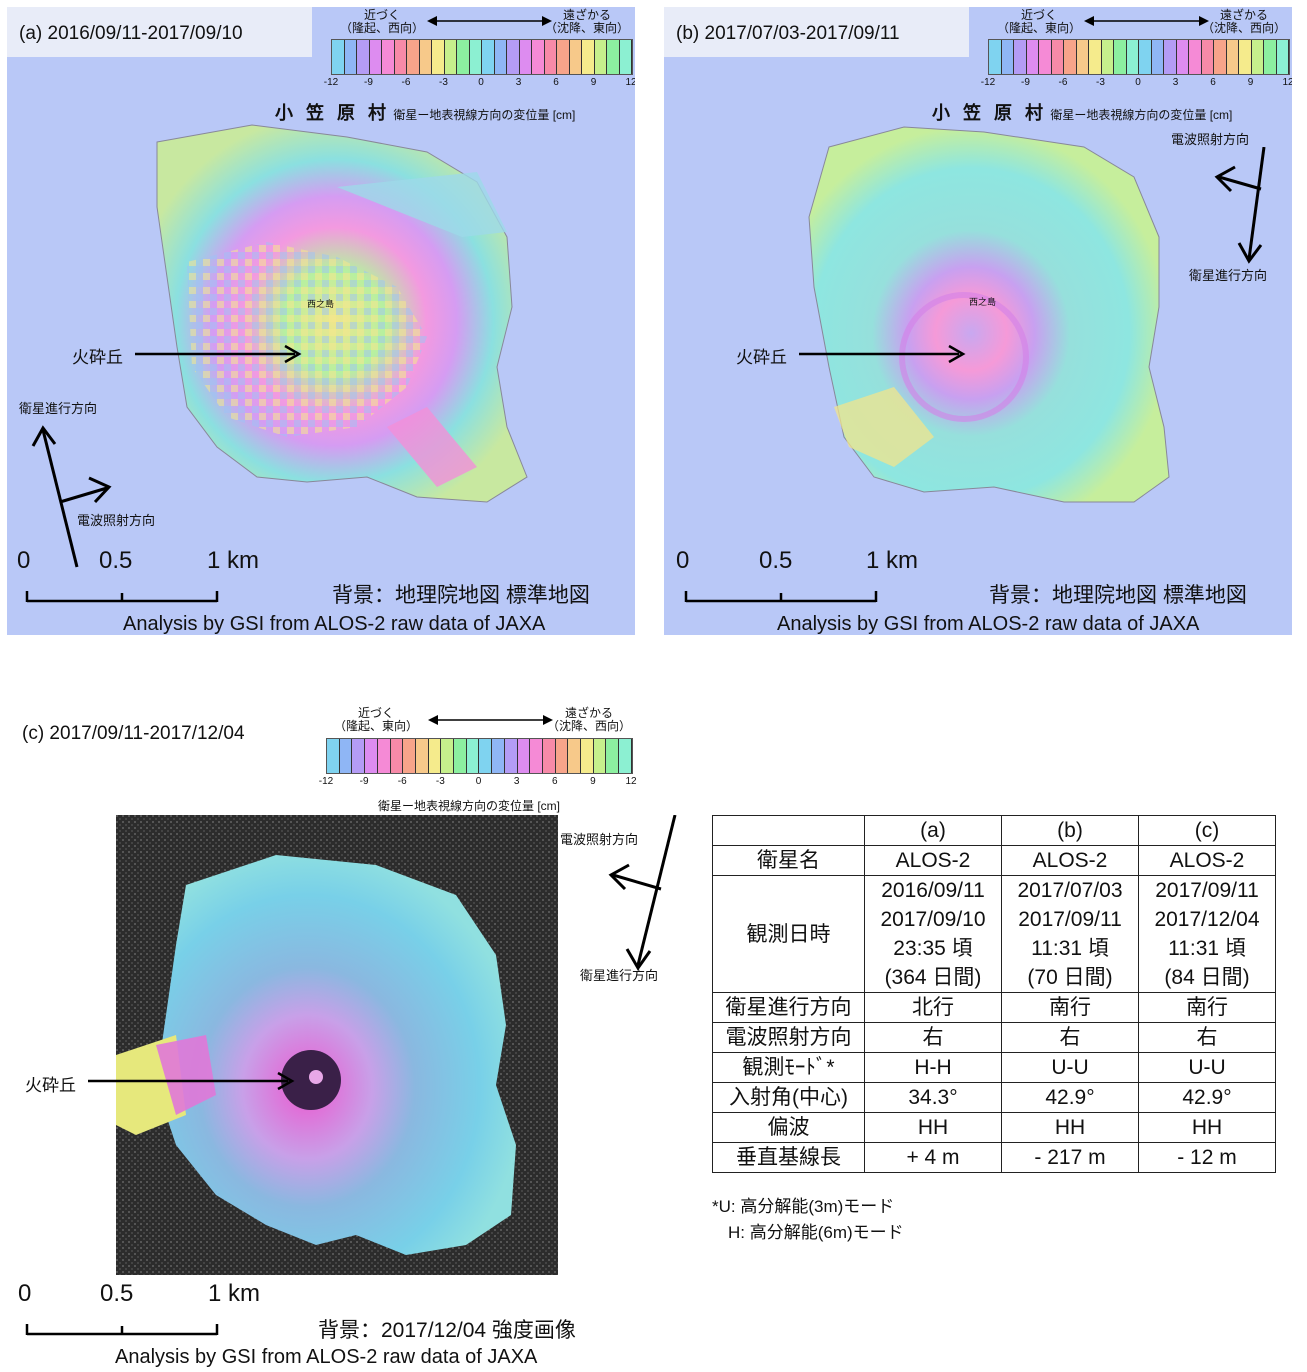 This screenshot has height=1372, width=1307. I want to click on row-label: 観測ﾓｰﾄﾞ*, so click(788, 1067).